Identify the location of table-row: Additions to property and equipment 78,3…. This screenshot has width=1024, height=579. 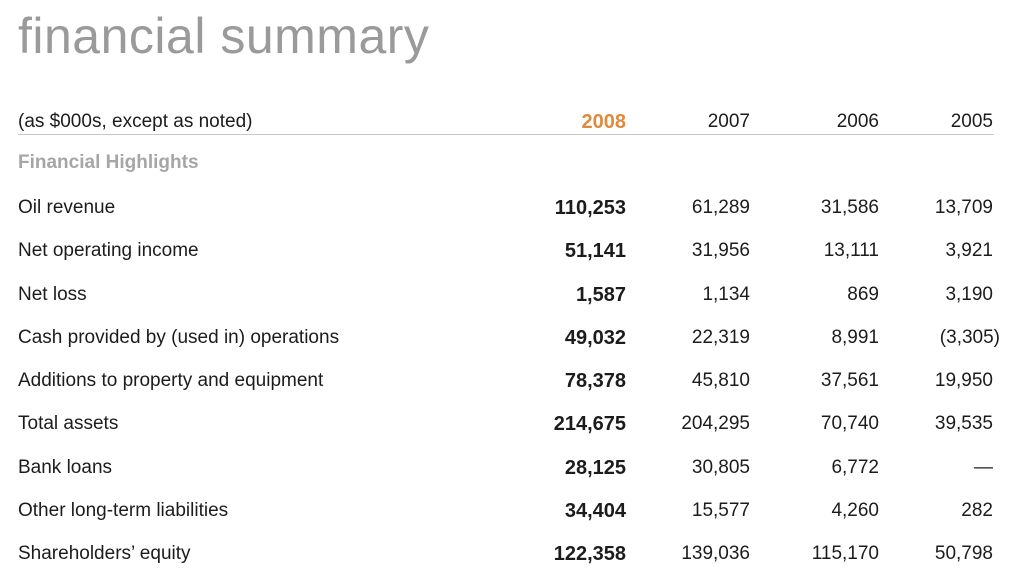
(509, 381).